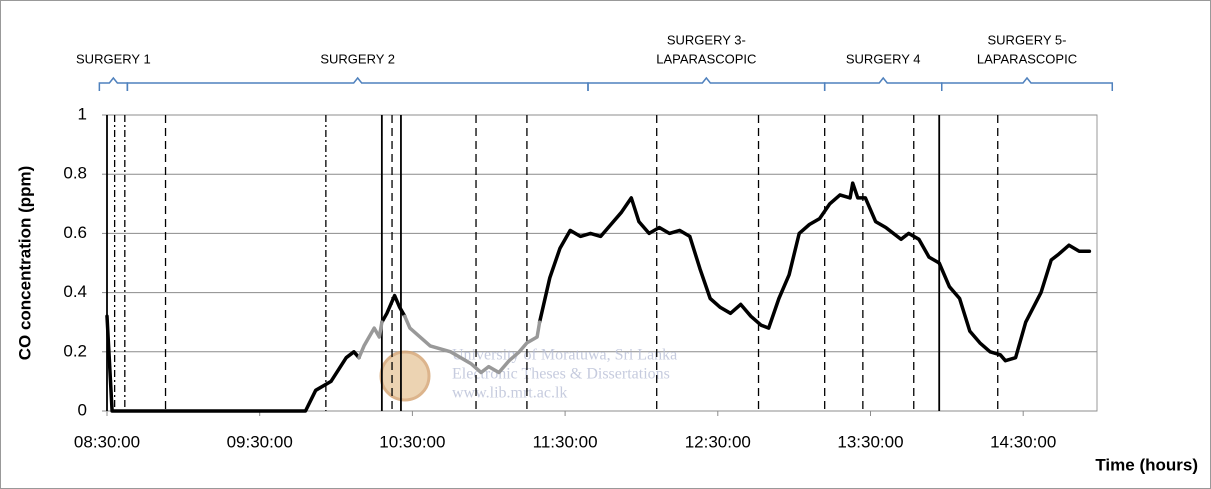  What do you see at coordinates (706, 39) in the screenshot?
I see `phase-label: SURGERY 3-` at bounding box center [706, 39].